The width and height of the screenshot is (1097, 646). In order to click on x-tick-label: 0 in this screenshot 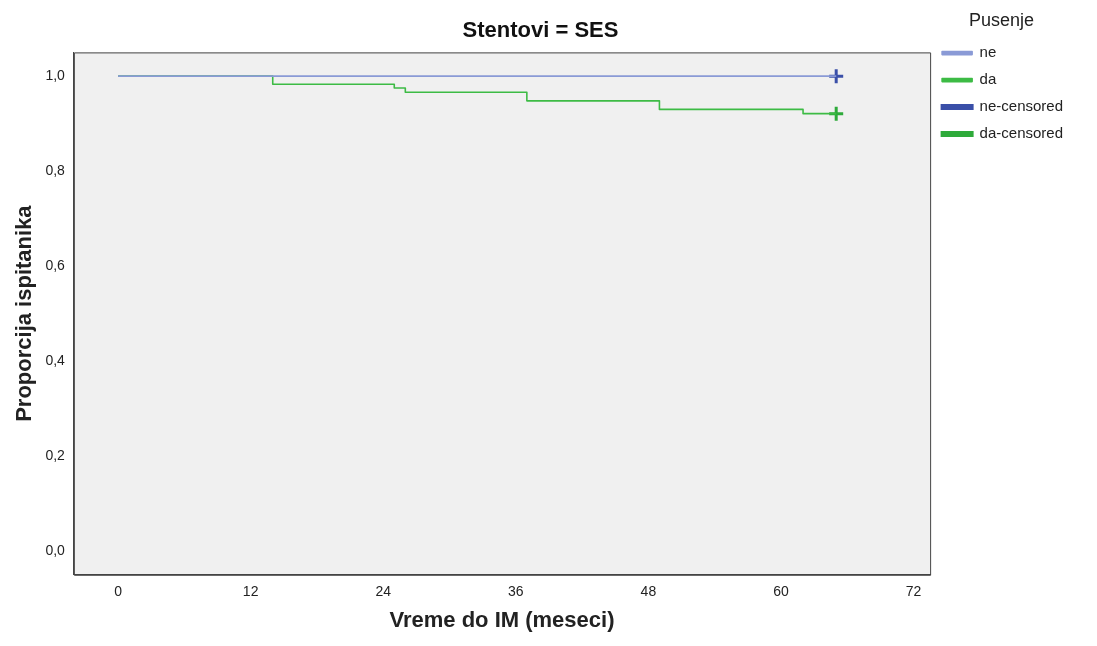, I will do `click(118, 591)`.